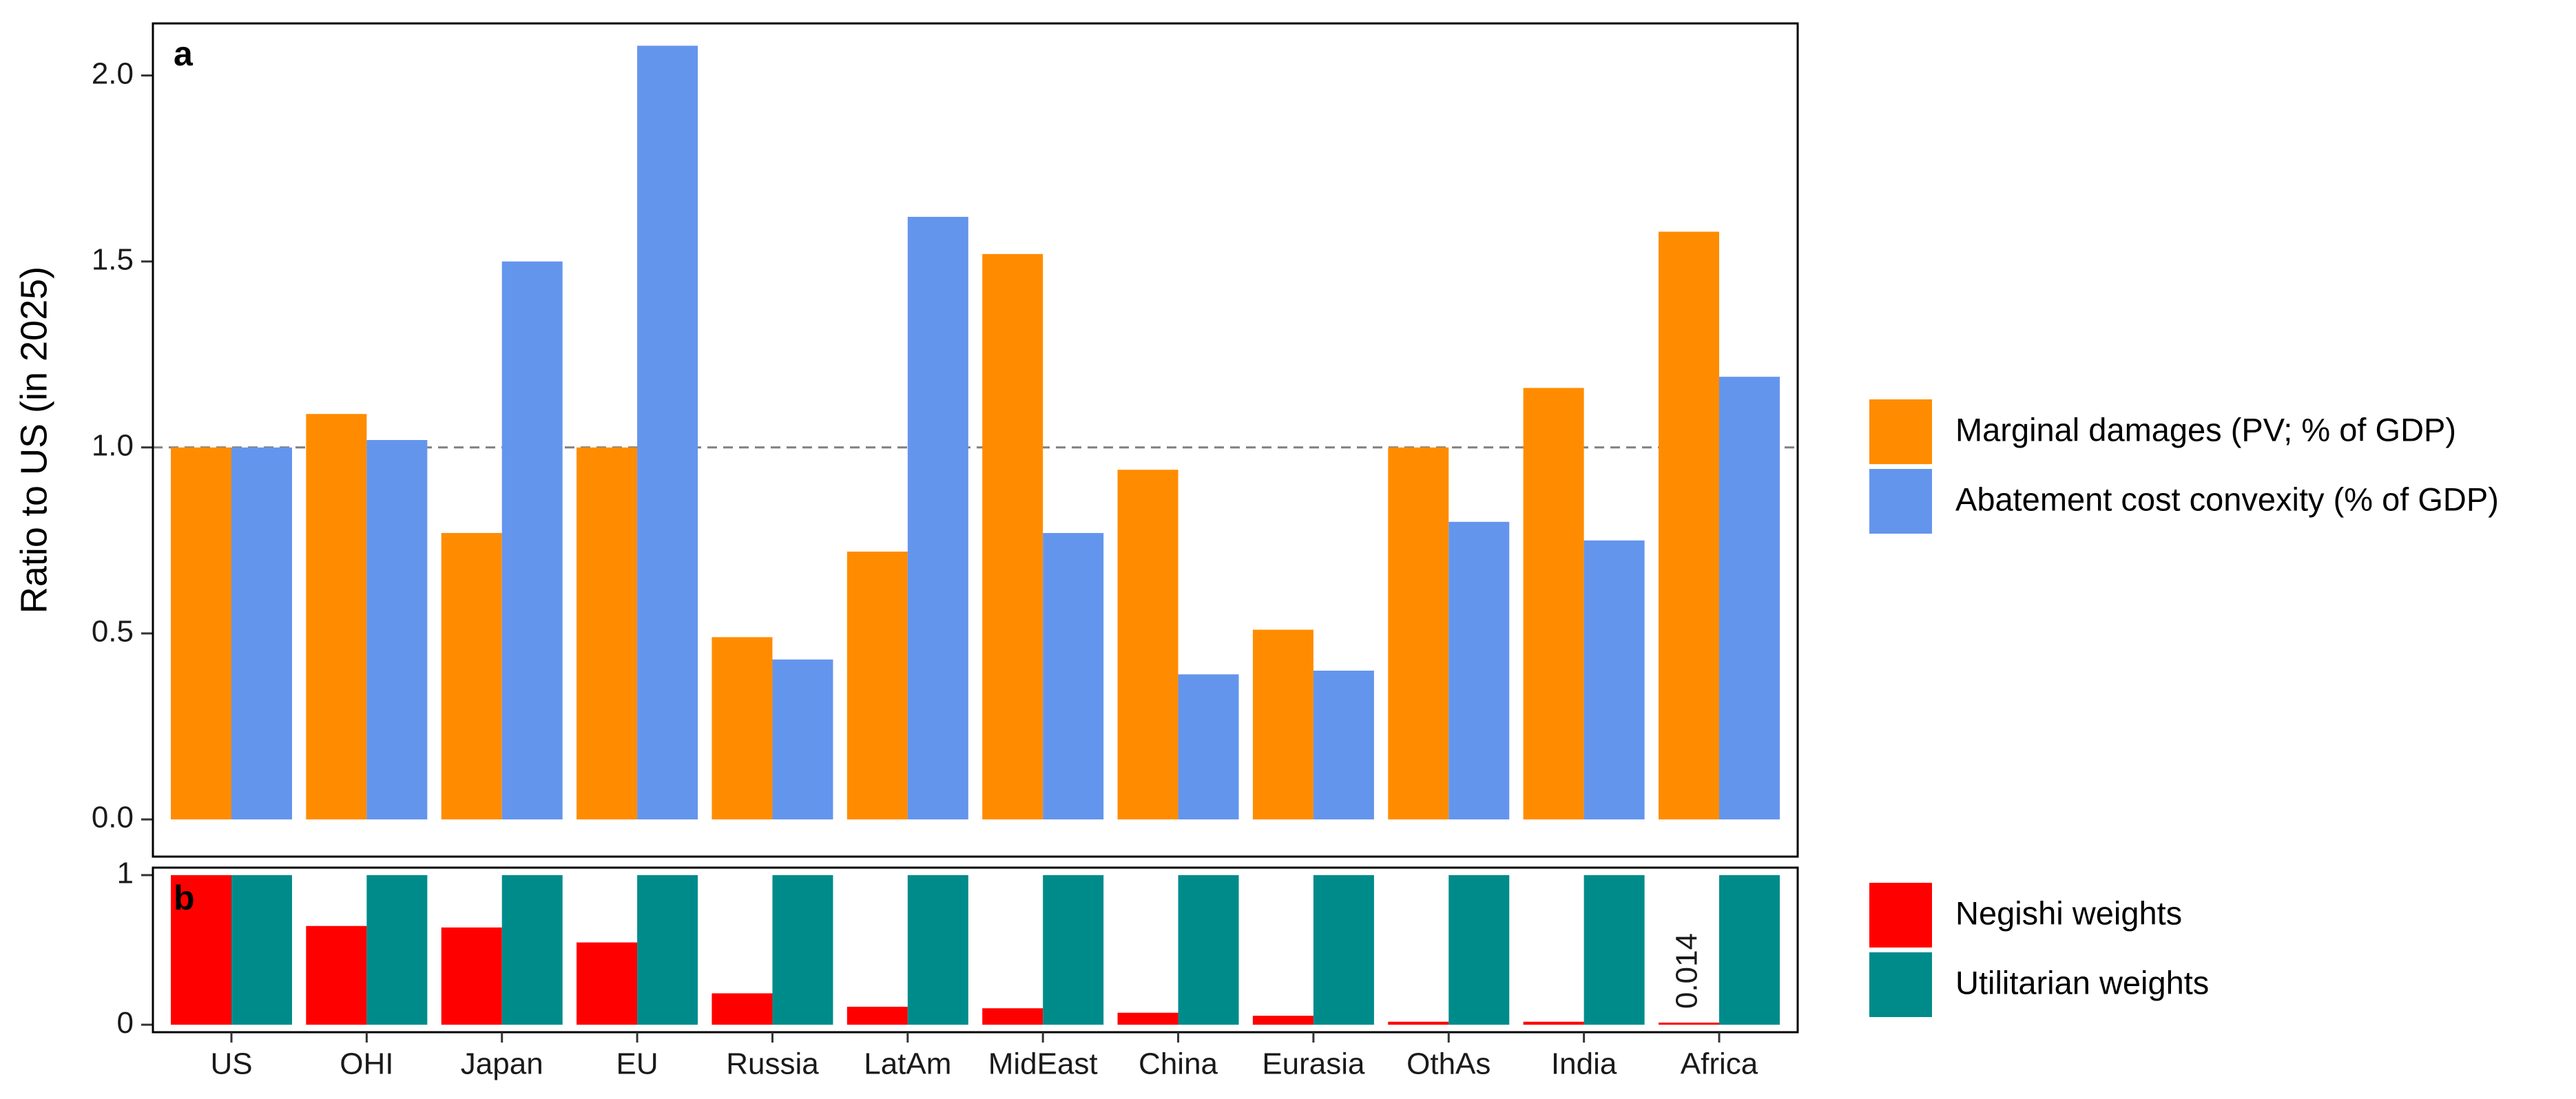 The height and width of the screenshot is (1099, 2576). I want to click on x-tick-label: China, so click(1178, 1064).